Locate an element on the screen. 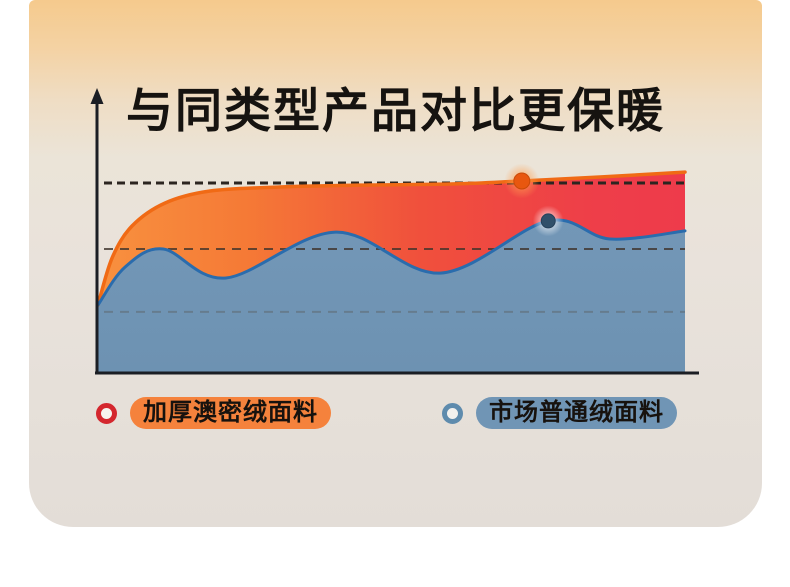  page-title: 与同类型产品对比更保暖 is located at coordinates (395, 112).